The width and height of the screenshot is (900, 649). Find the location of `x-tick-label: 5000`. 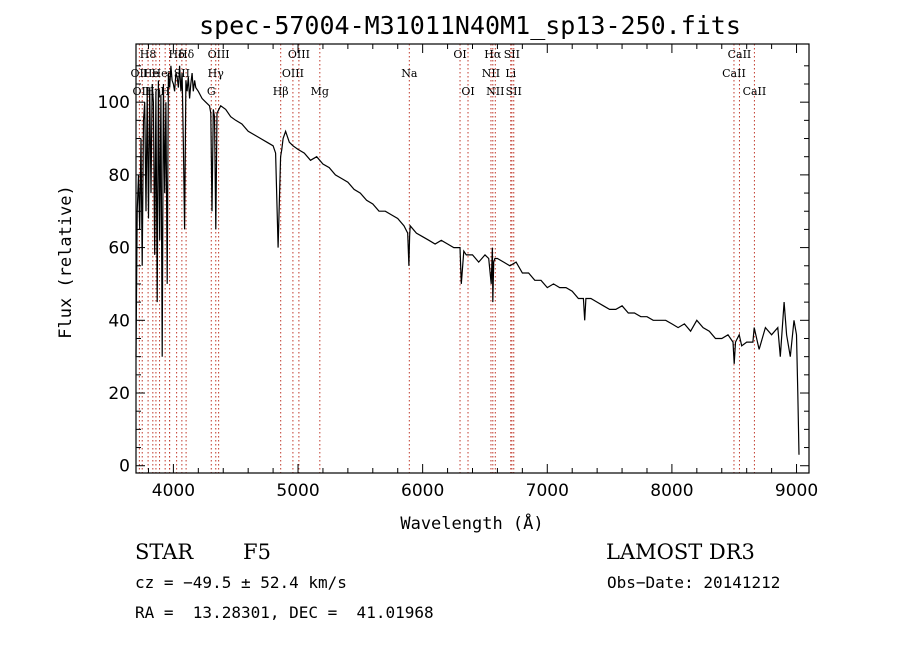

x-tick-label: 5000 is located at coordinates (297, 491).